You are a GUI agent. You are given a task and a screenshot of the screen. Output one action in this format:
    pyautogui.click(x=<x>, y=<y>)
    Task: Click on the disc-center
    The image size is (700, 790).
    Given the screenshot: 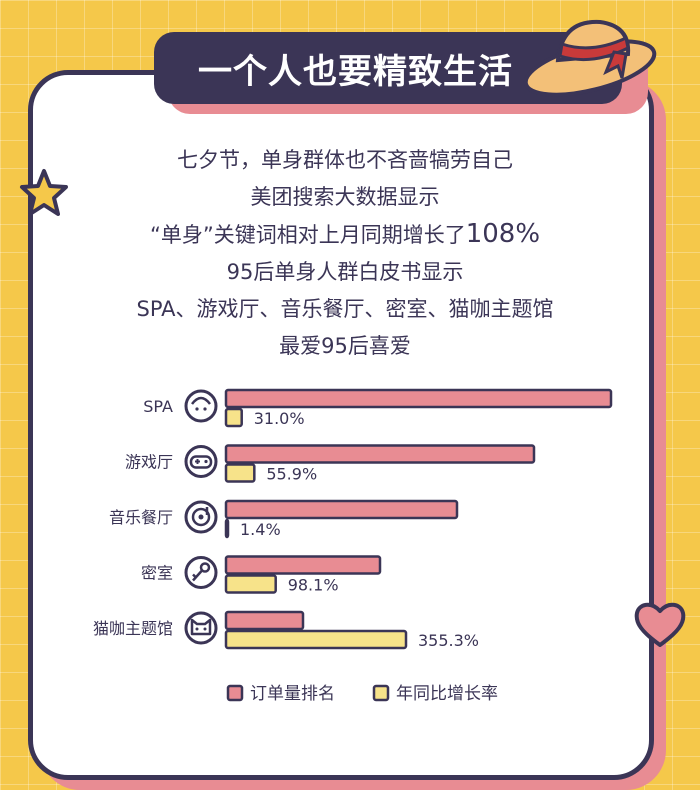 What is the action you would take?
    pyautogui.click(x=201, y=517)
    